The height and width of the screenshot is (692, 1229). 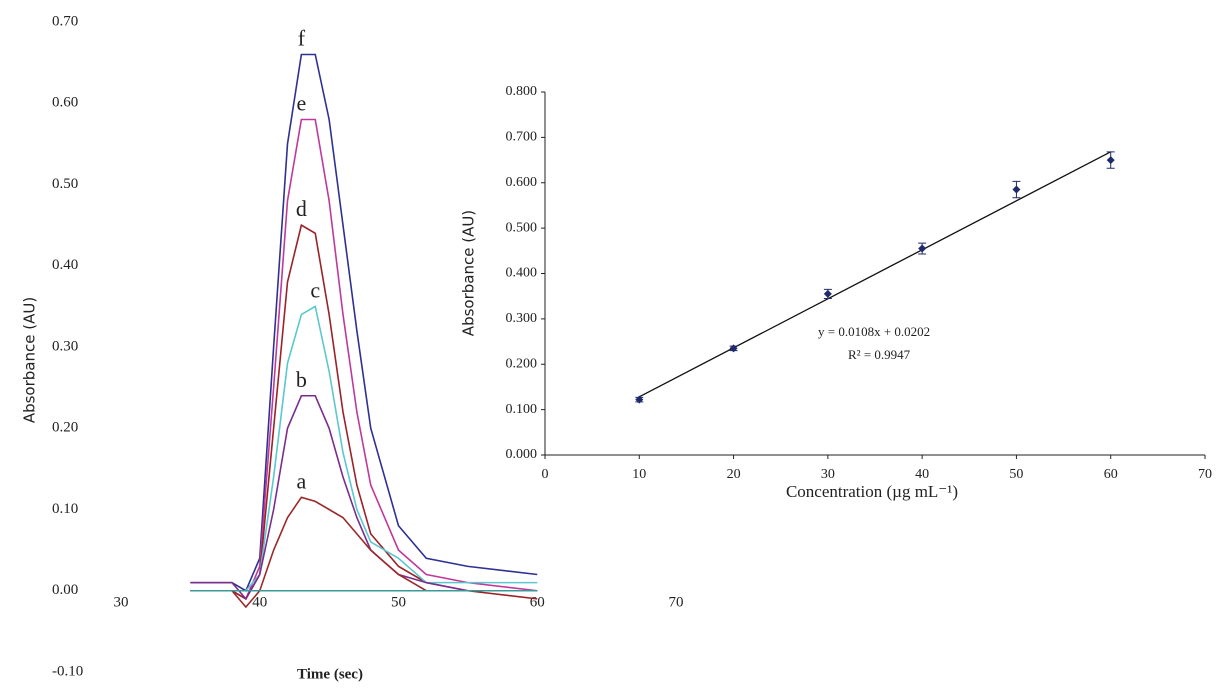 What do you see at coordinates (734, 474) in the screenshot?
I see `x-tick-label: 20` at bounding box center [734, 474].